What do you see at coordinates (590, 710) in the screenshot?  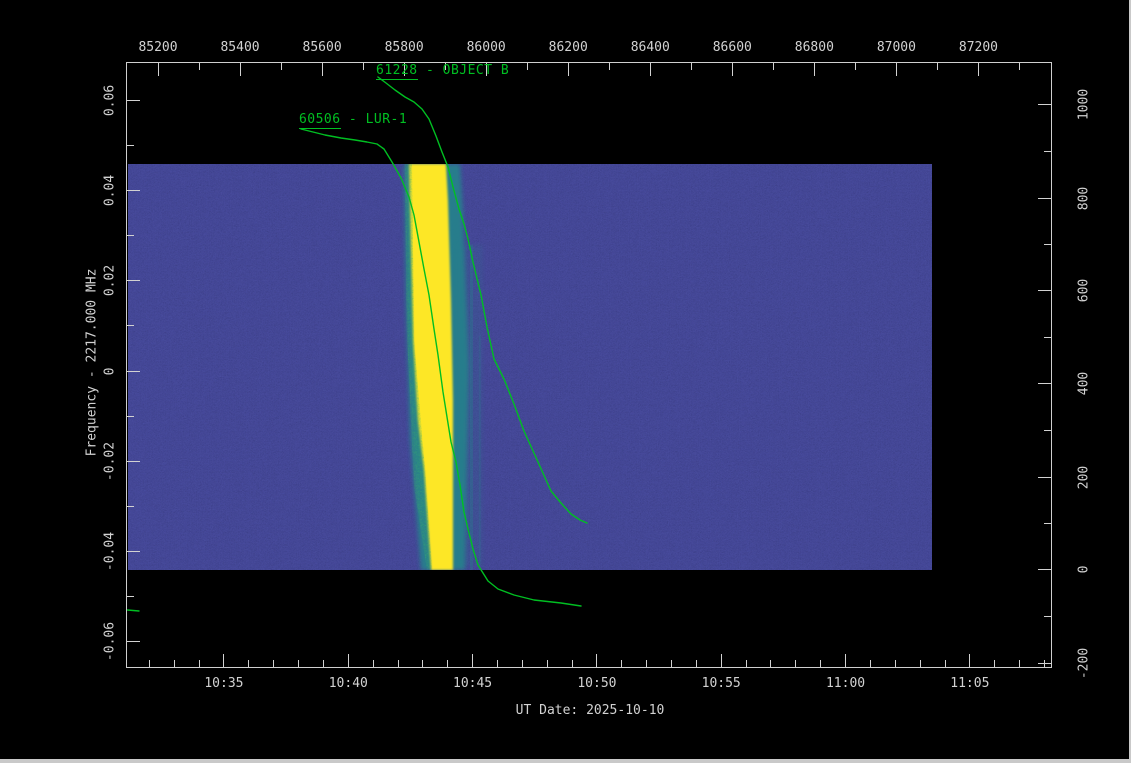 I see `ut-date-label: UT Date: 2025-10-10` at bounding box center [590, 710].